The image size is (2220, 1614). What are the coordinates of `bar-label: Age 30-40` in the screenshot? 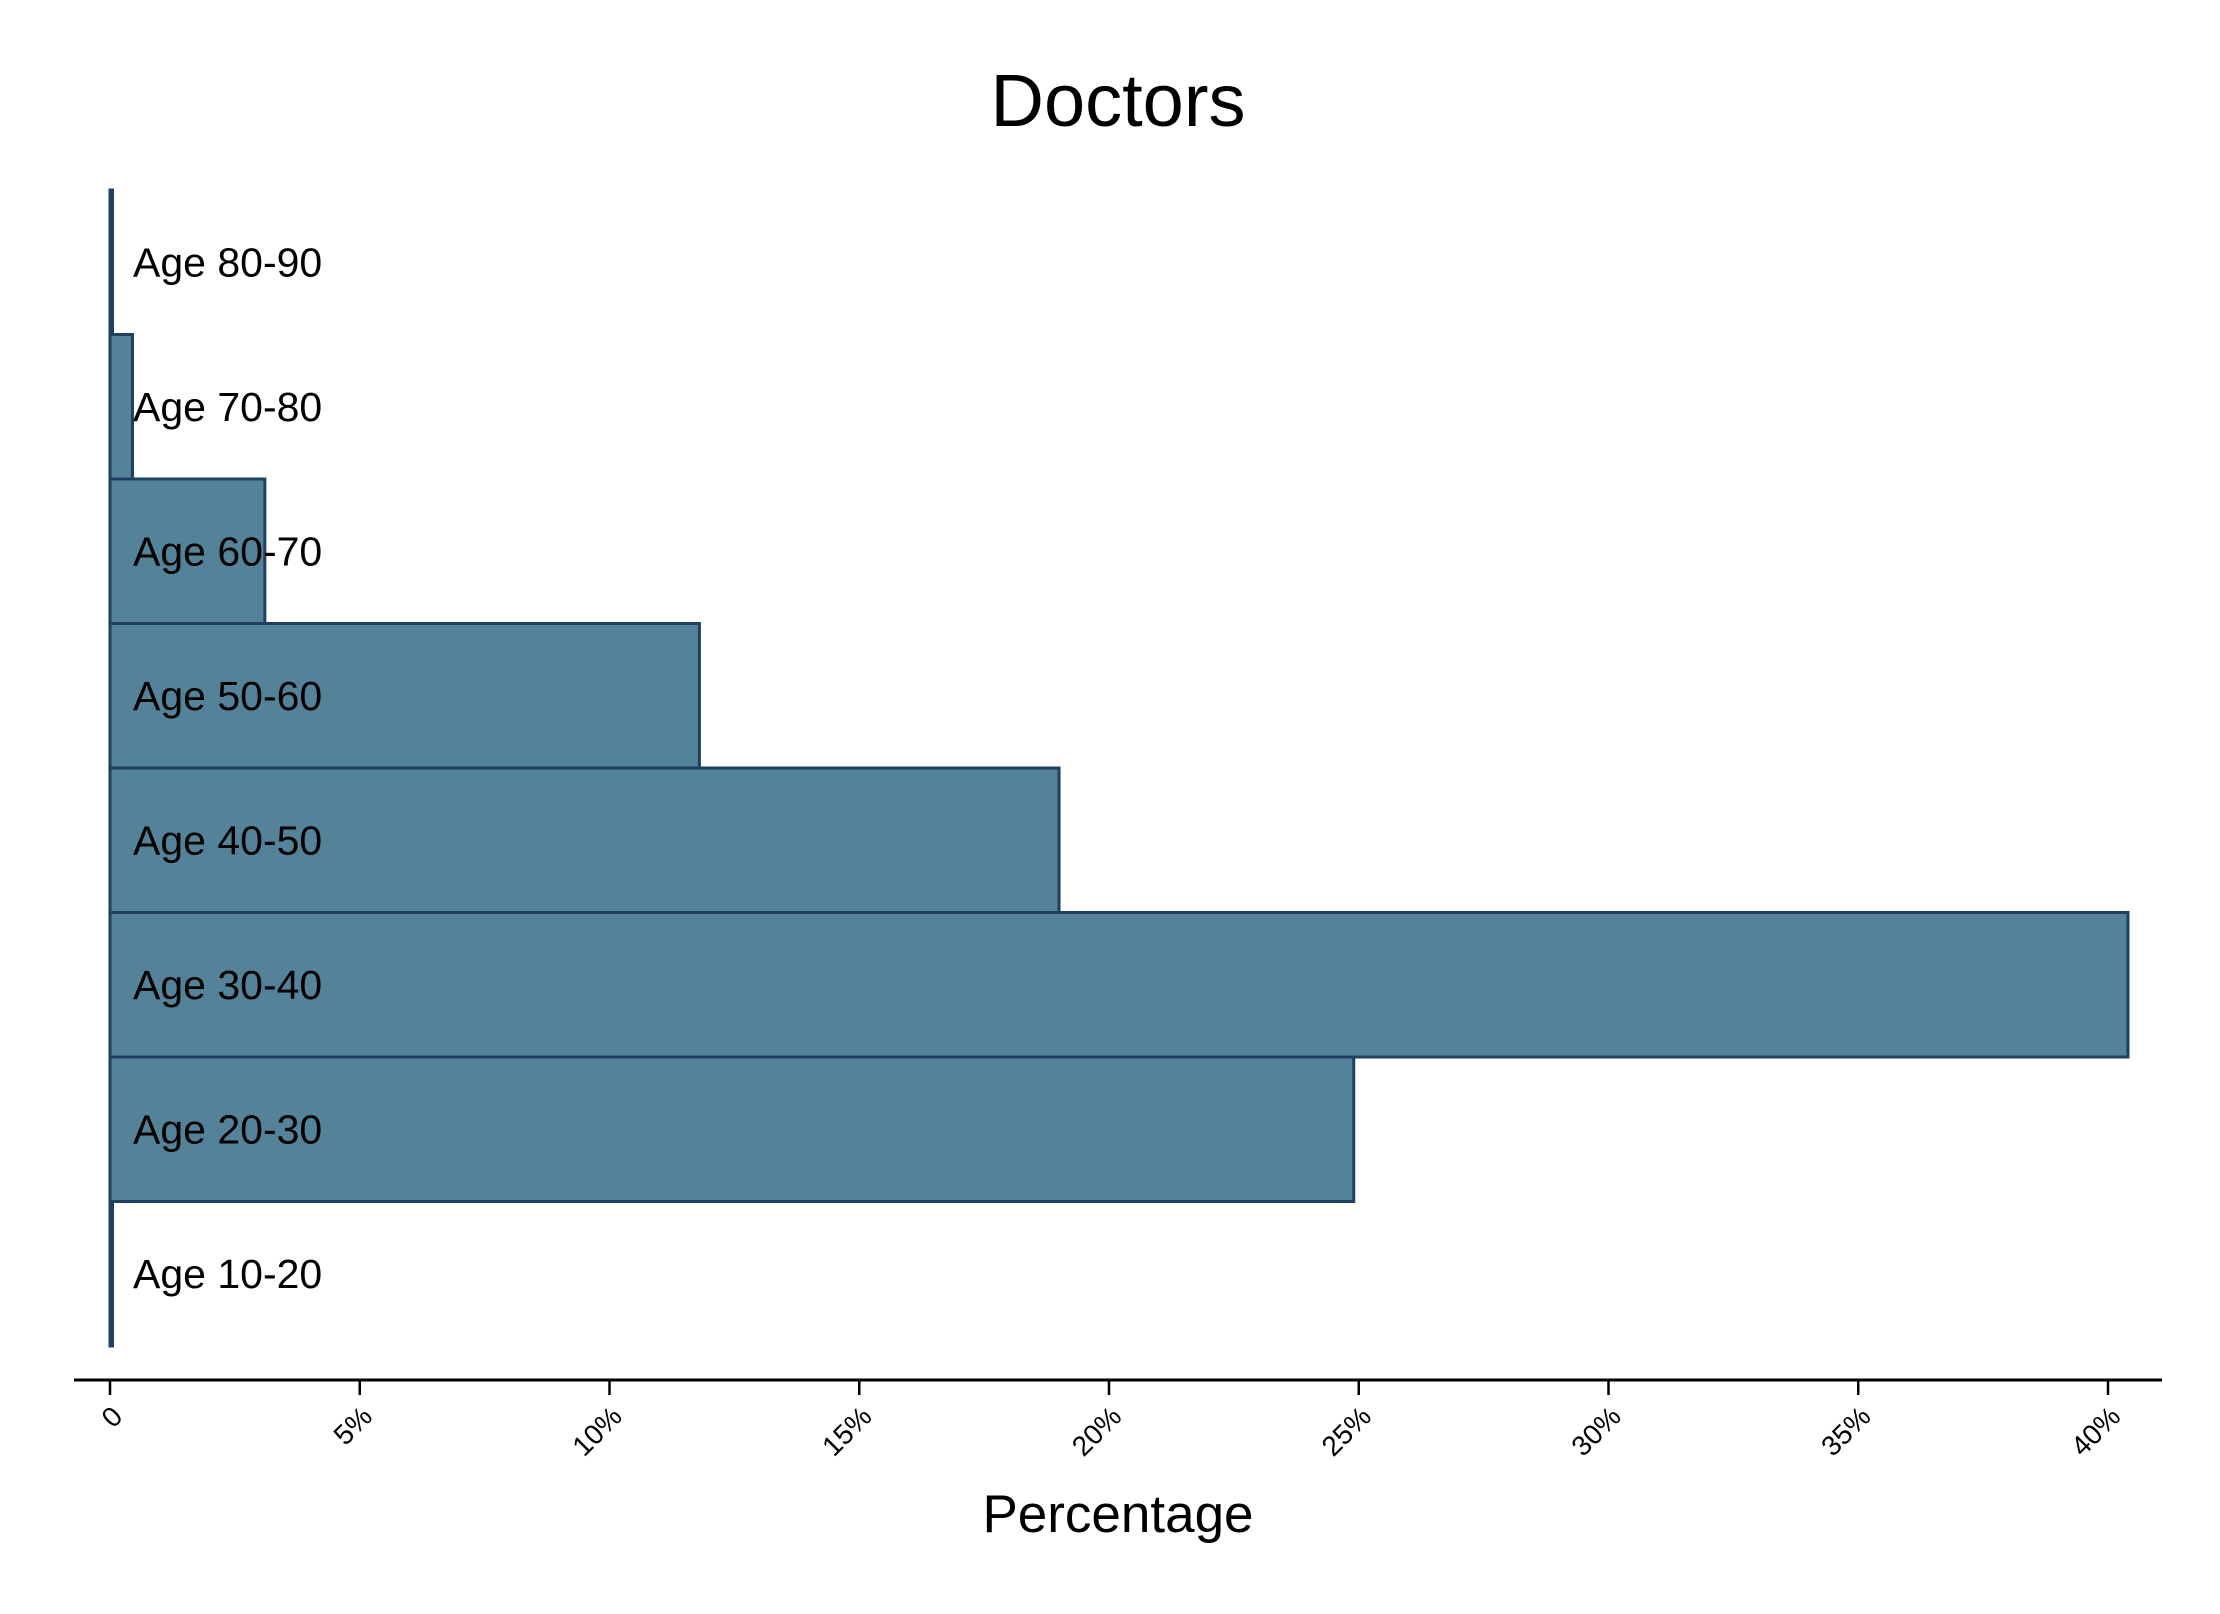 It's located at (227, 985).